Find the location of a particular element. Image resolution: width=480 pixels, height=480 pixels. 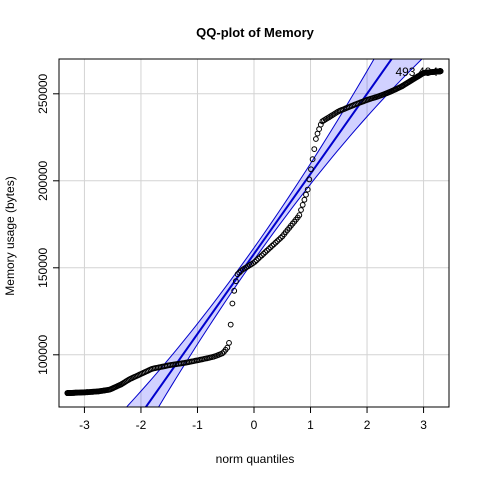

chart-title: QQ-plot of Memory is located at coordinates (255, 32).